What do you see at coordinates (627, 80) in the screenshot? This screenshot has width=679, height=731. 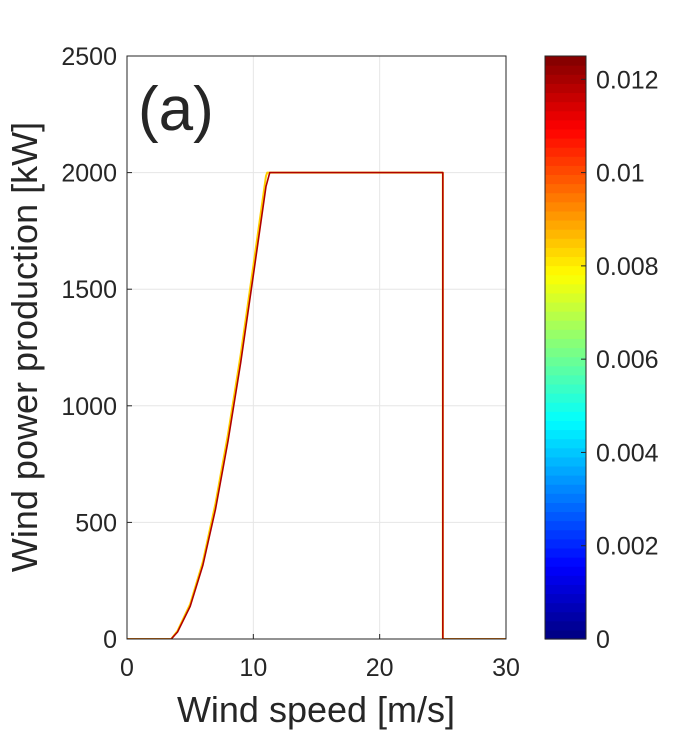 I see `colorbar-tick-label: 0.012` at bounding box center [627, 80].